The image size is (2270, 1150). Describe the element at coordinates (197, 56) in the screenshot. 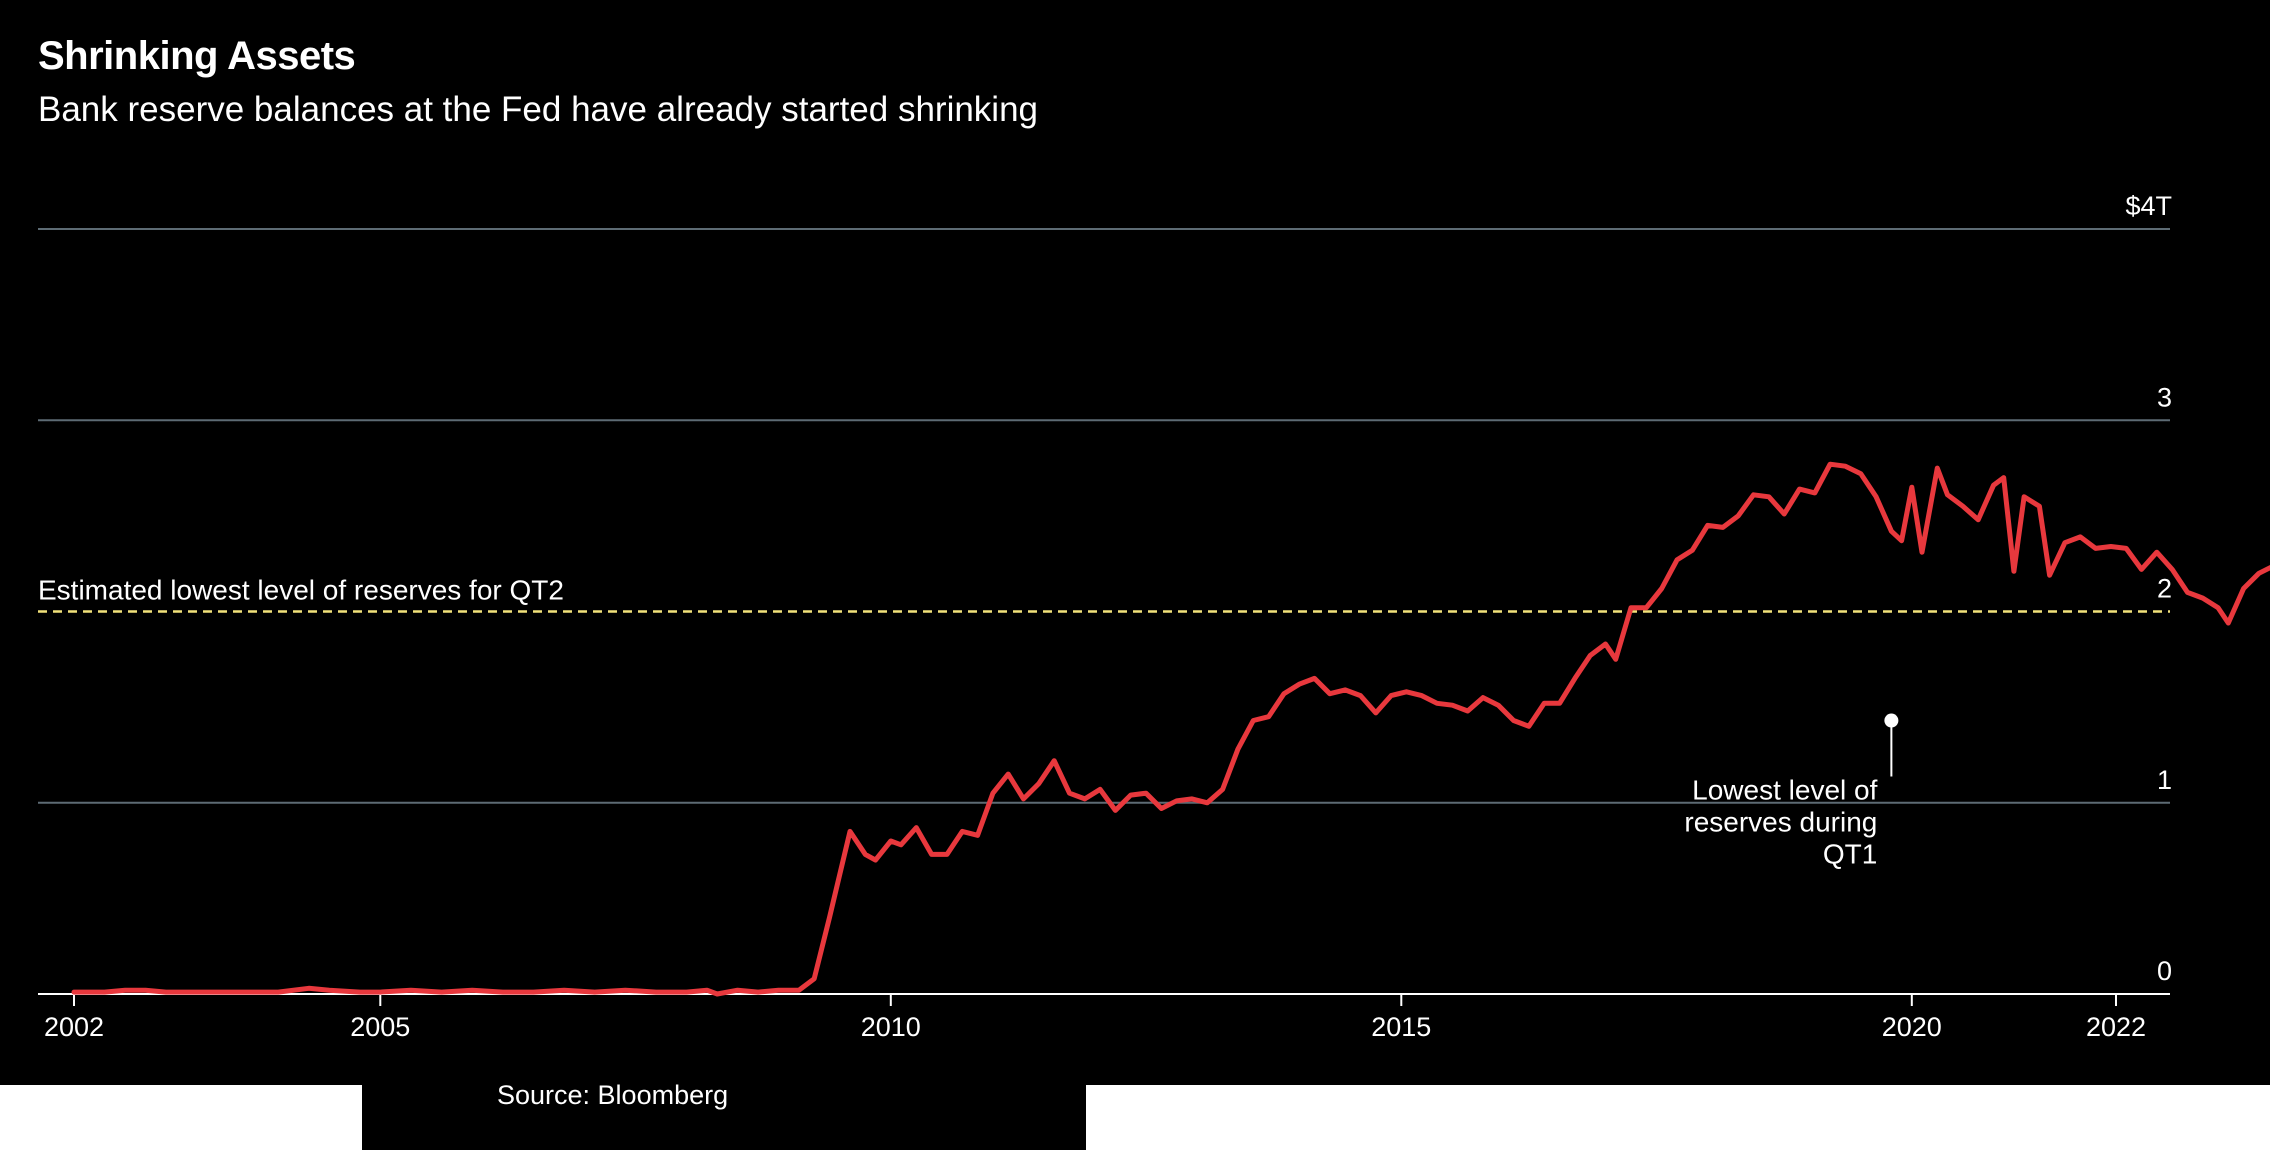

I see `chart-title: Shrinking Assets` at that location.